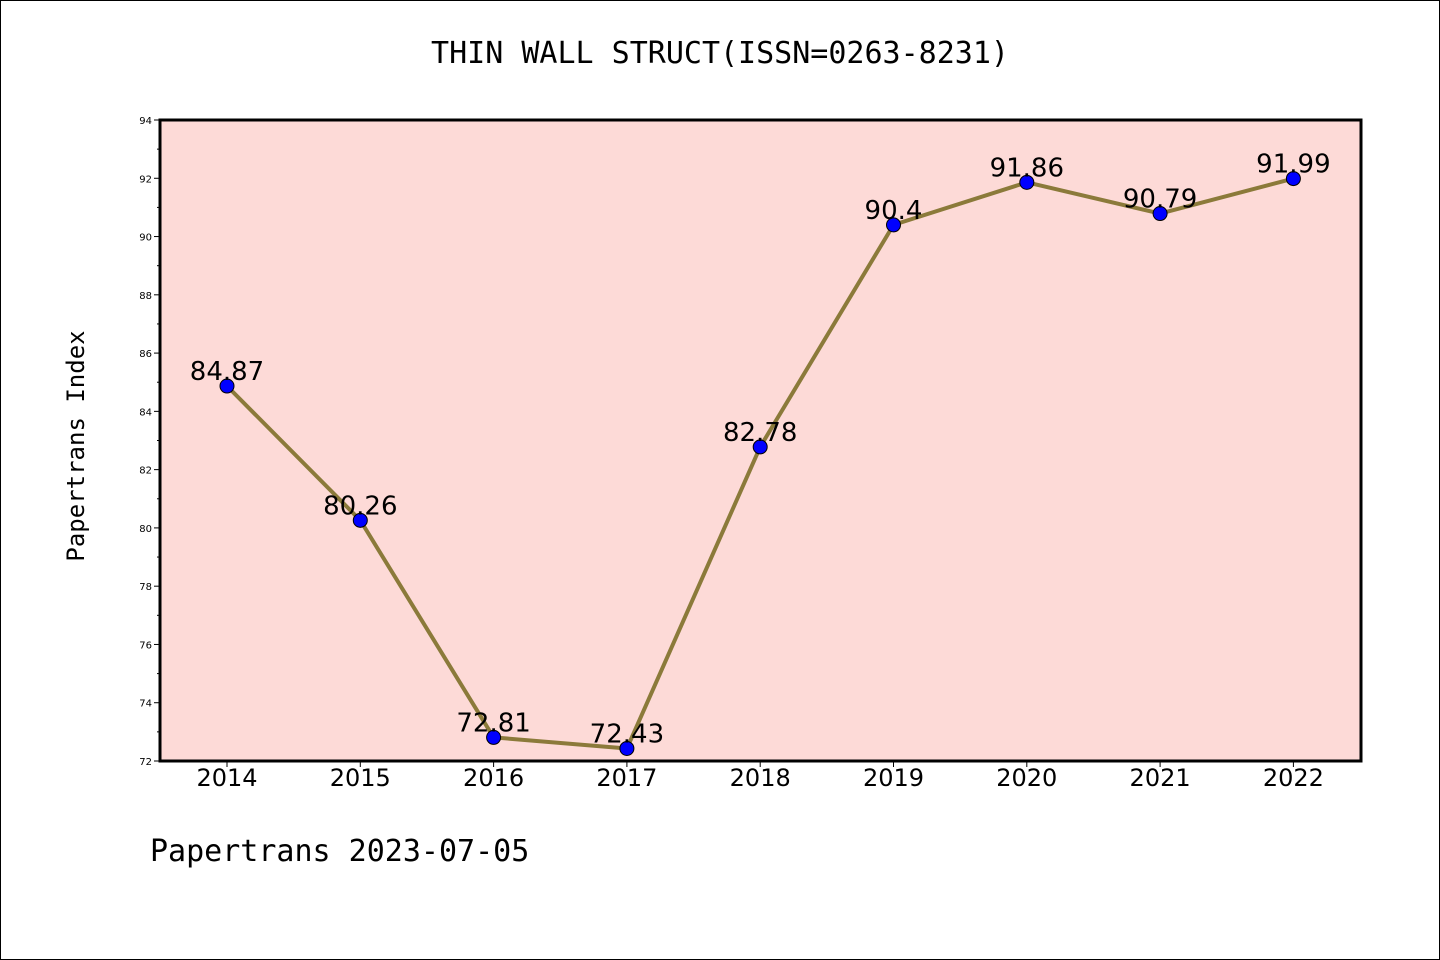 The width and height of the screenshot is (1440, 960). What do you see at coordinates (626, 778) in the screenshot?
I see `x-tick-label: 2017` at bounding box center [626, 778].